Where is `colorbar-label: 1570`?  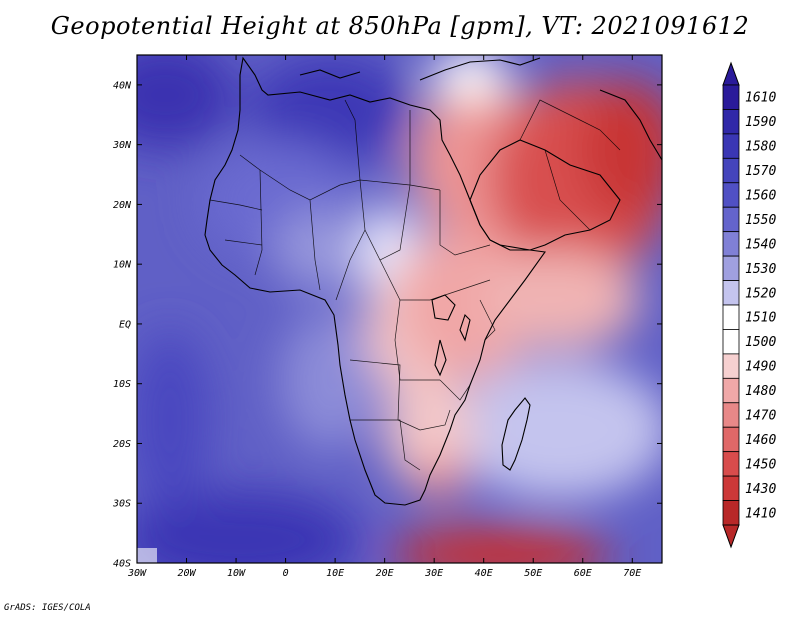 colorbar-label: 1570 is located at coordinates (760, 171).